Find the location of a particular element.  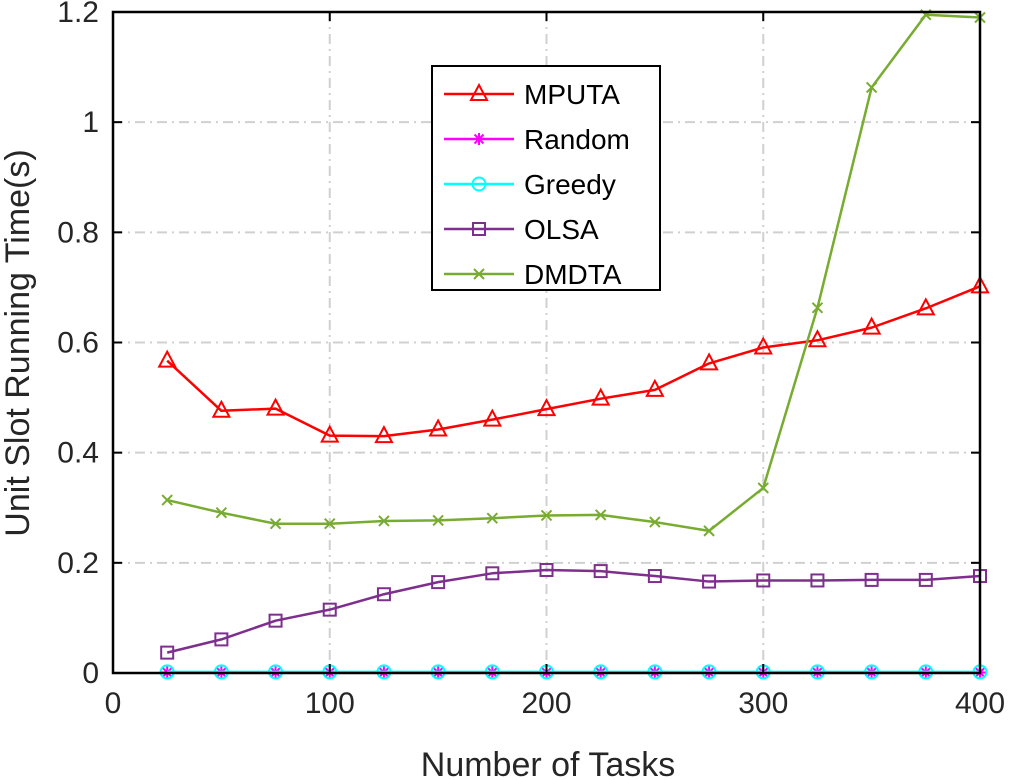

legend-label: Random is located at coordinates (577, 139).